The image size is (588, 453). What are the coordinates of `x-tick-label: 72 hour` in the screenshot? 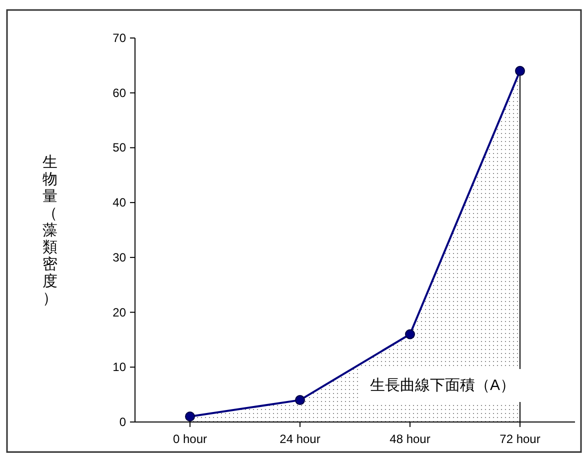 It's located at (520, 439).